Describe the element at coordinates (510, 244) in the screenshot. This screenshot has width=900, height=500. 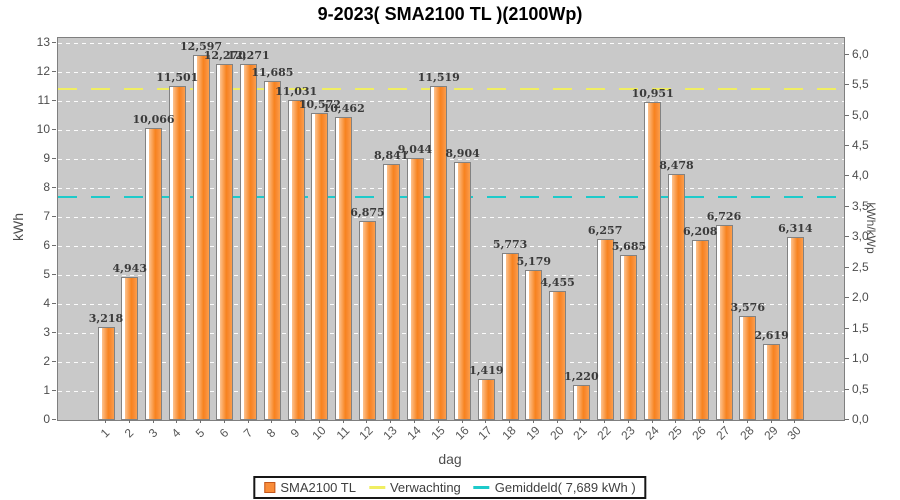
I see `bar-value-label: 5,773` at that location.